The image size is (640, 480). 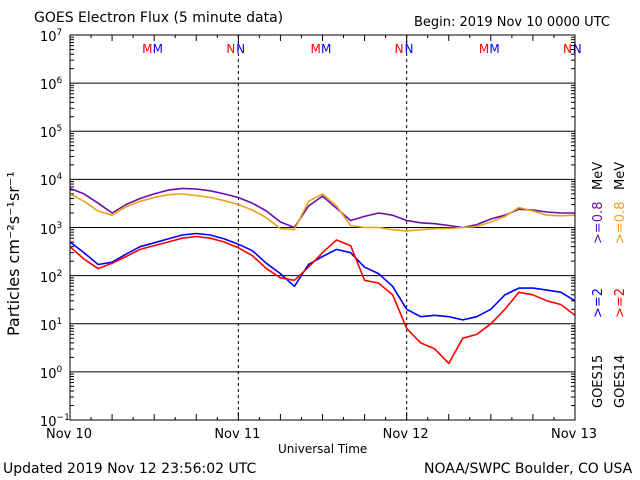 I want to click on chart-title: GOES Electron Flux (5 minute data), so click(x=159, y=18).